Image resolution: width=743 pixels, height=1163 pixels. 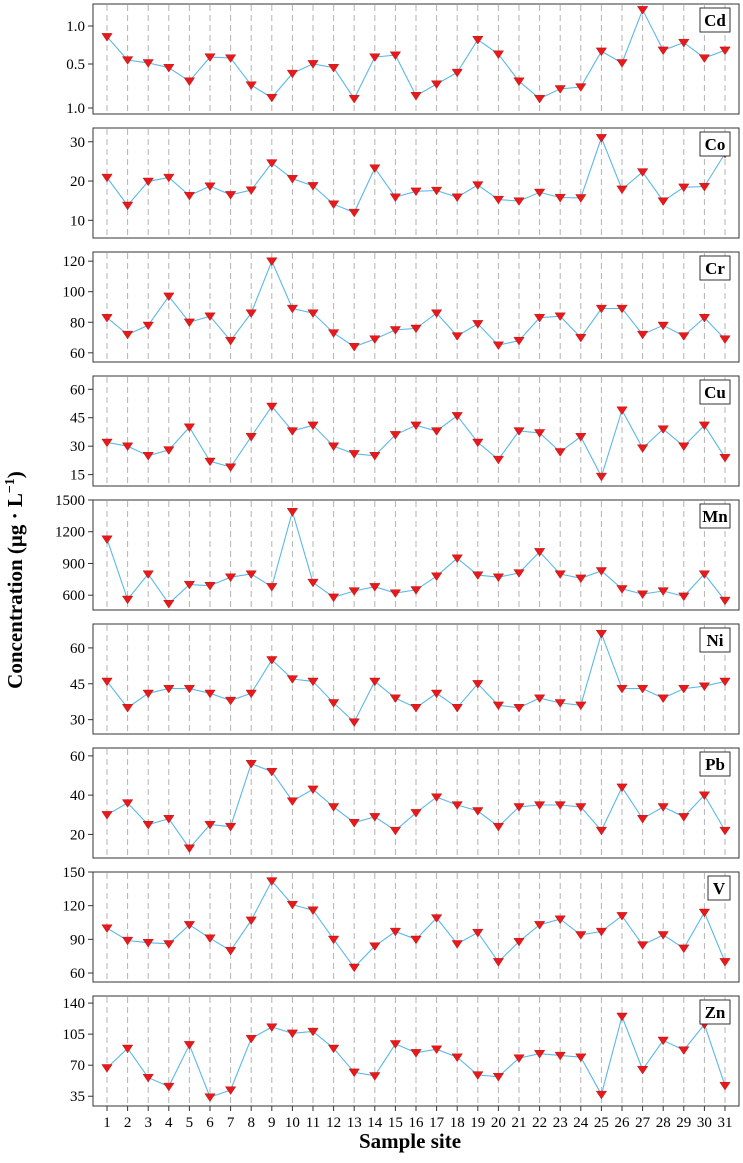 What do you see at coordinates (725, 1123) in the screenshot?
I see `x-tick-label: 31` at bounding box center [725, 1123].